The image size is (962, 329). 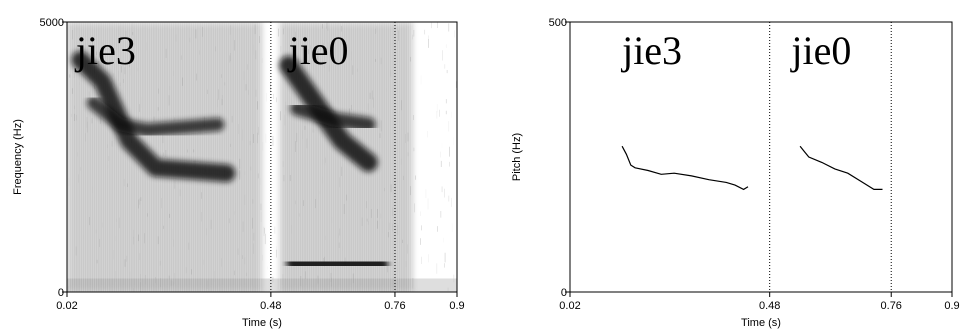 What do you see at coordinates (769, 306) in the screenshot?
I see `pitch-x-tick-label: 0.48` at bounding box center [769, 306].